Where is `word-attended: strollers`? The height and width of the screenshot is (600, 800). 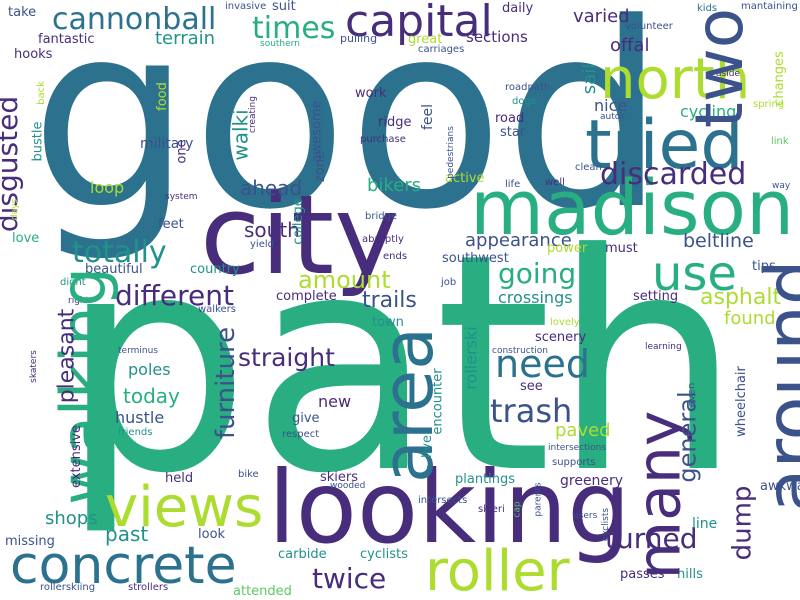
word-attended: strollers is located at coordinates (148, 587).